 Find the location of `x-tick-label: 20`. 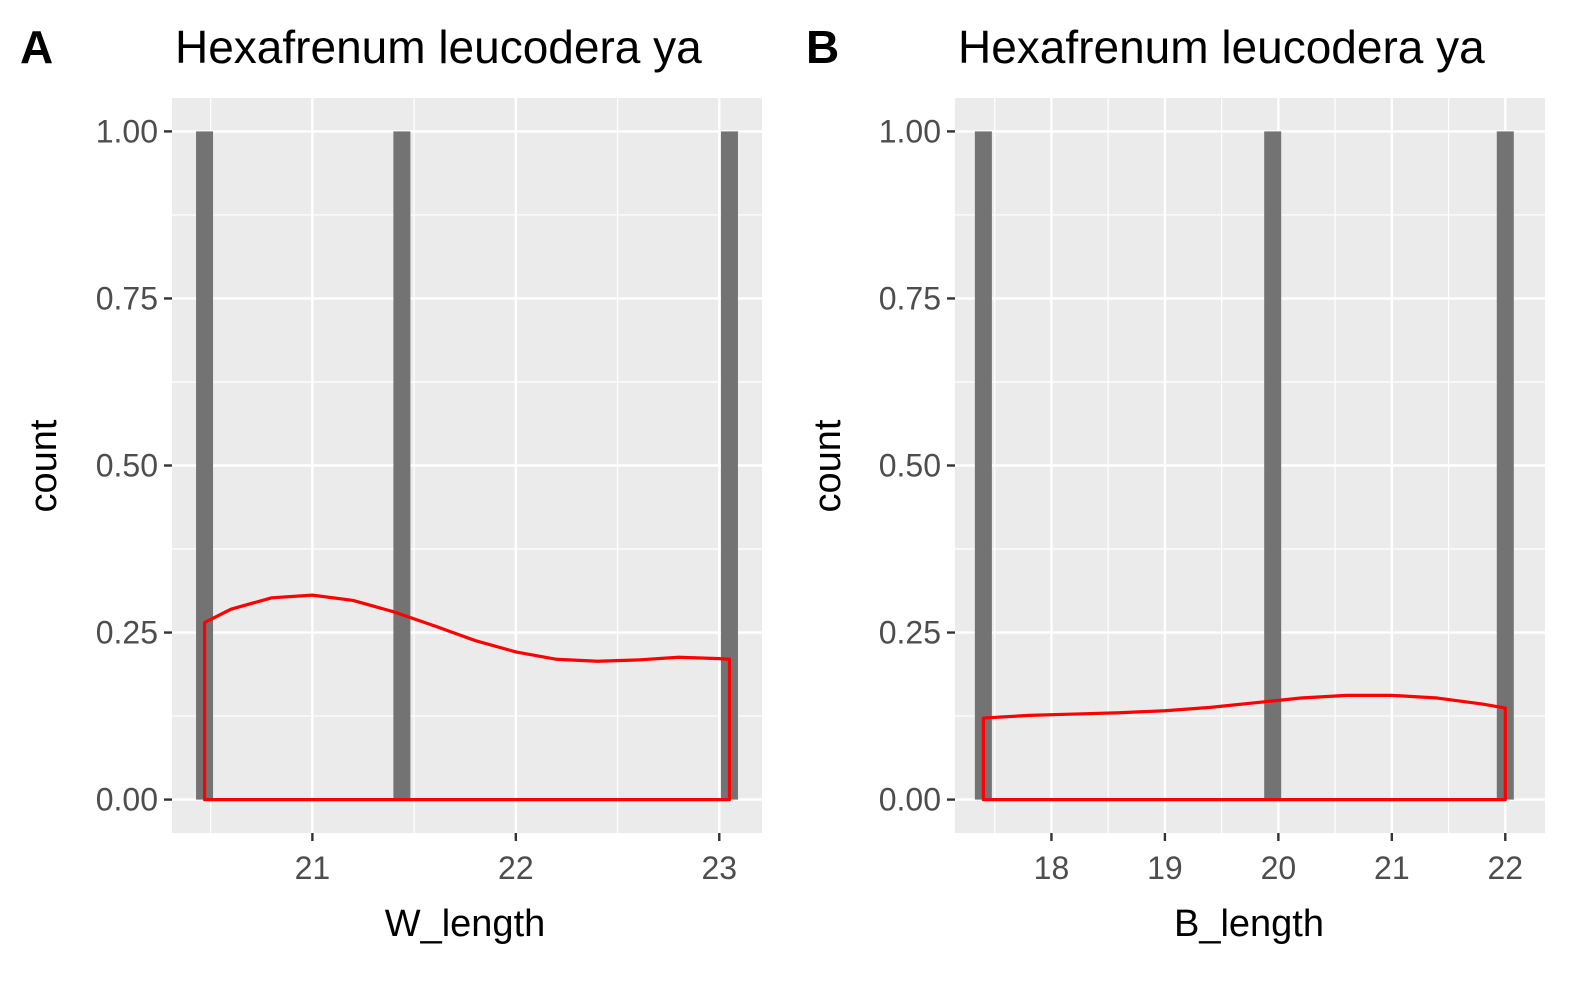

x-tick-label: 20 is located at coordinates (1279, 868).